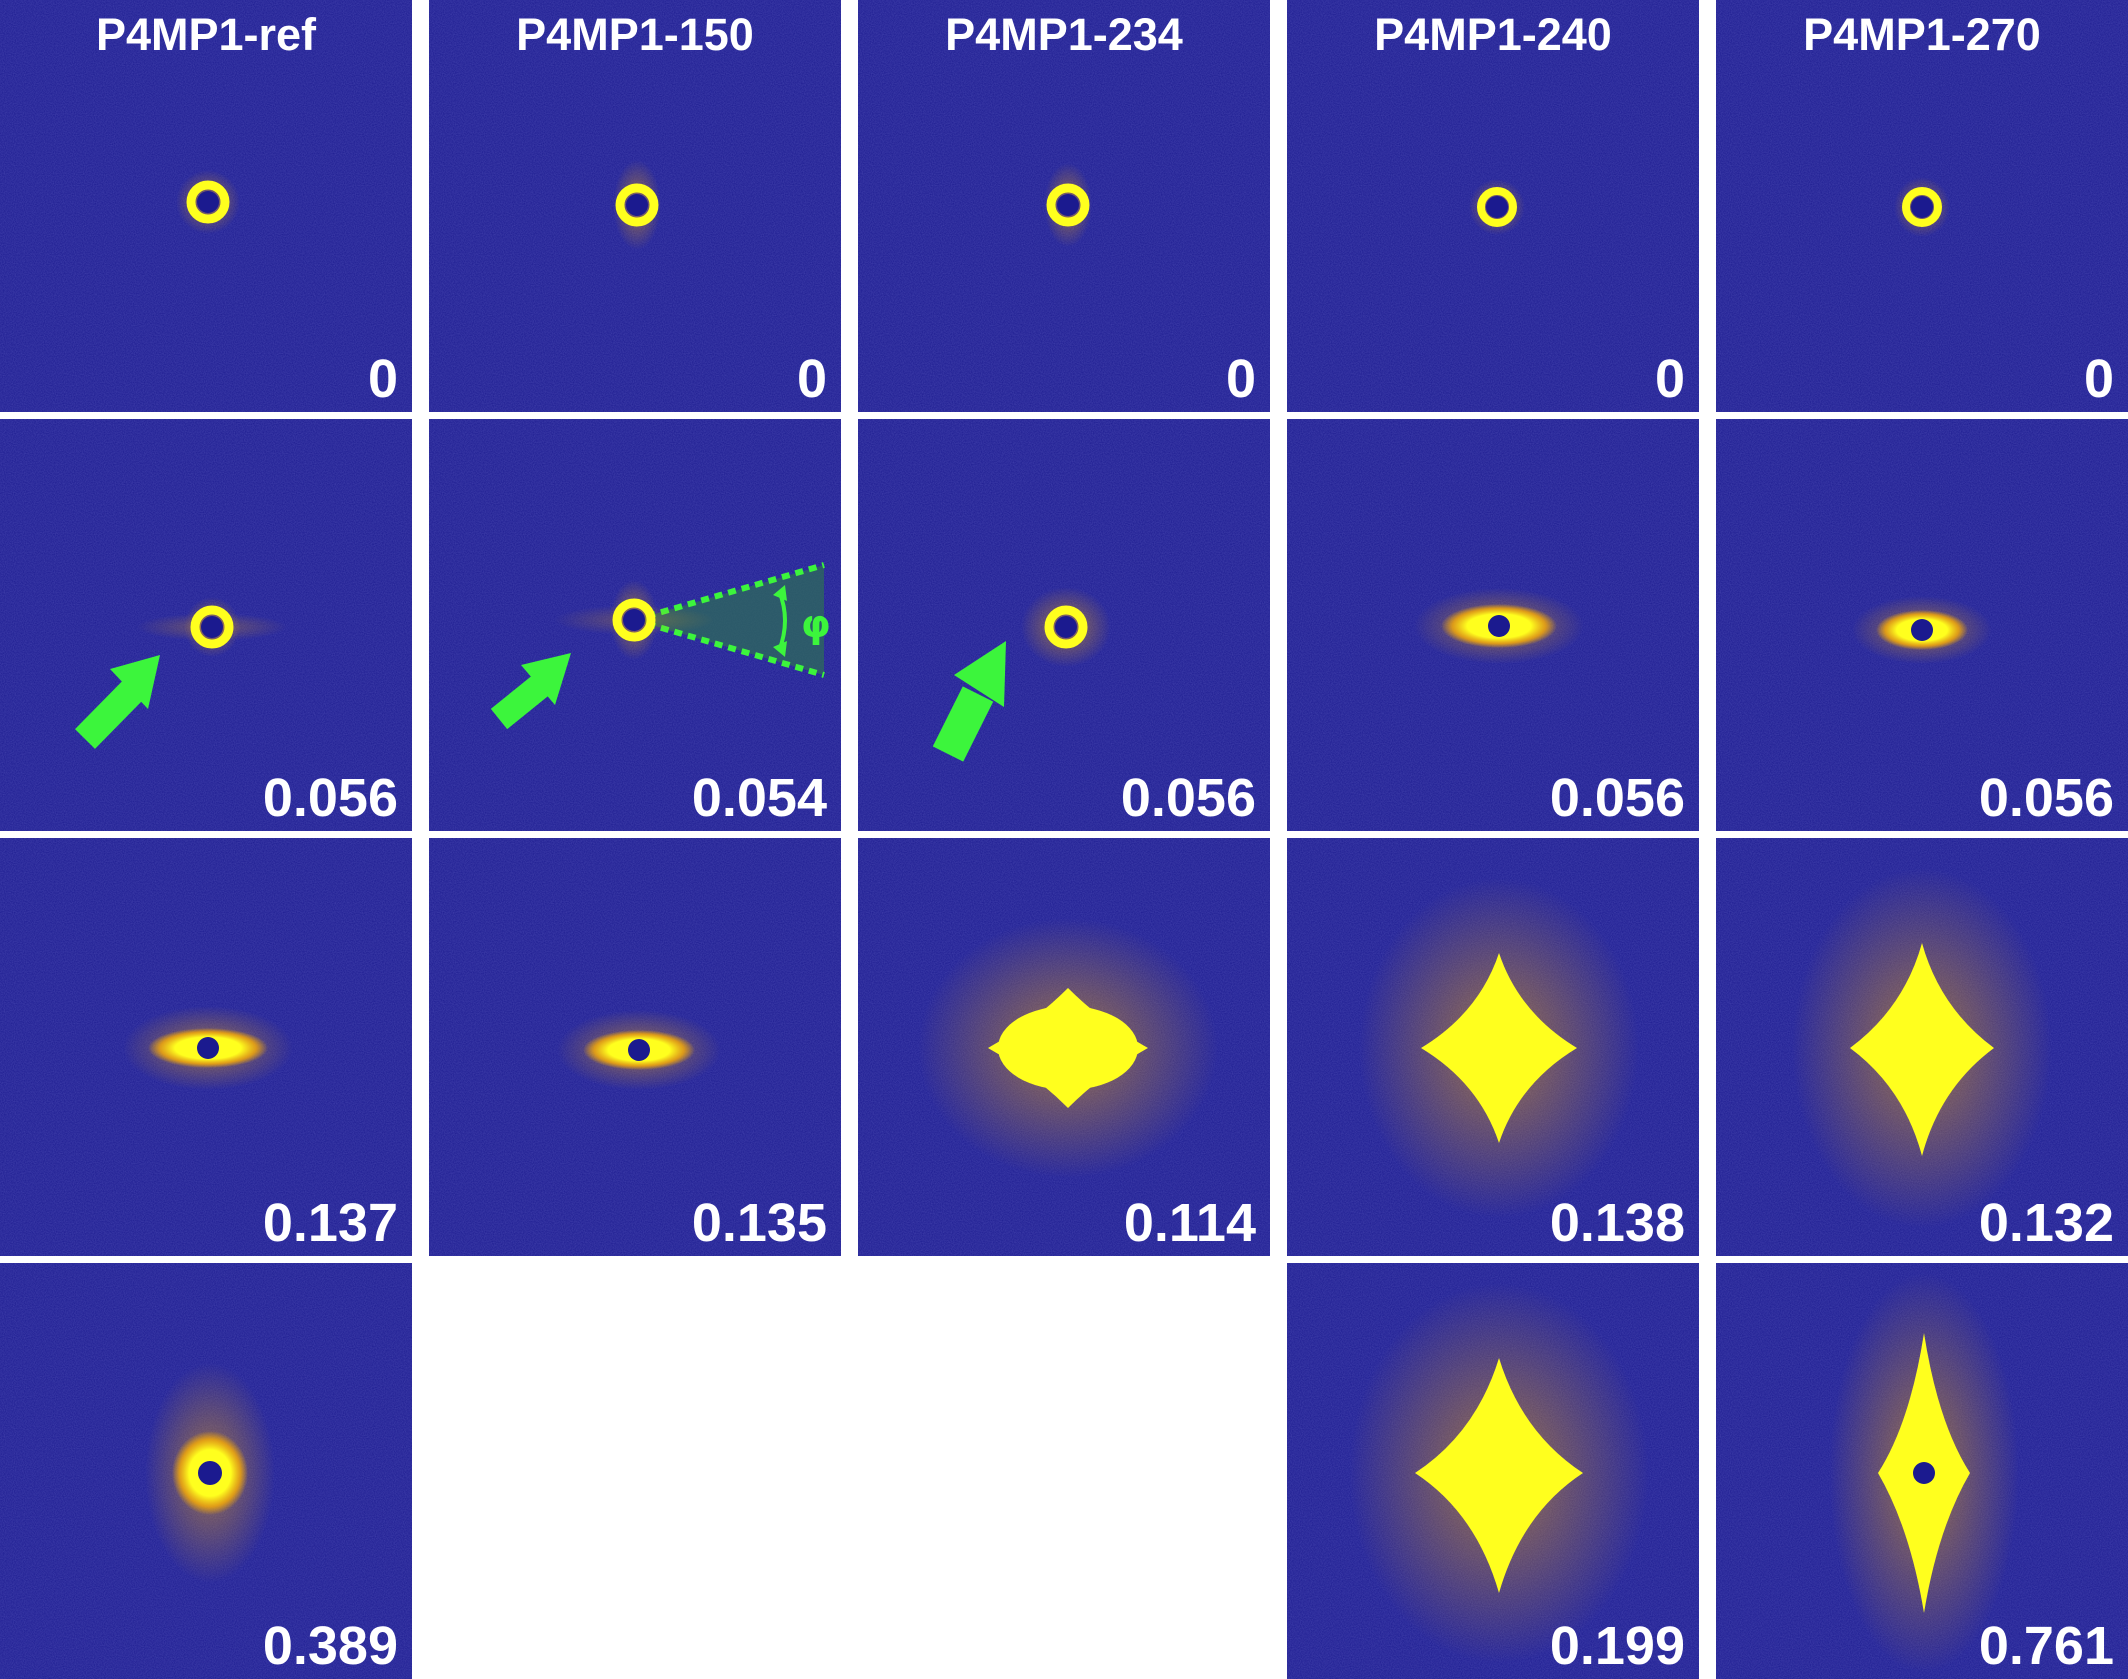 Image resolution: width=2128 pixels, height=1679 pixels. I want to click on pattern-234-row2: 0.056, so click(1064, 625).